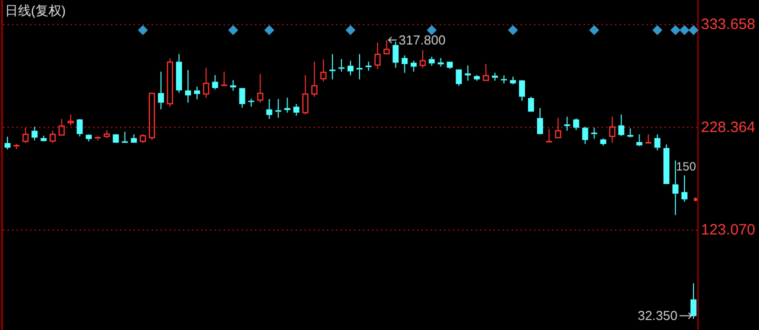 The image size is (759, 330). I want to click on y-tick-label: 123.070, so click(728, 230).